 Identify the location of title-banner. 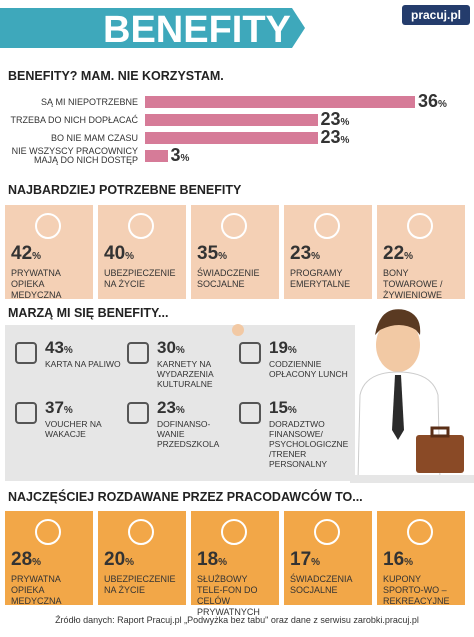
(152, 28).